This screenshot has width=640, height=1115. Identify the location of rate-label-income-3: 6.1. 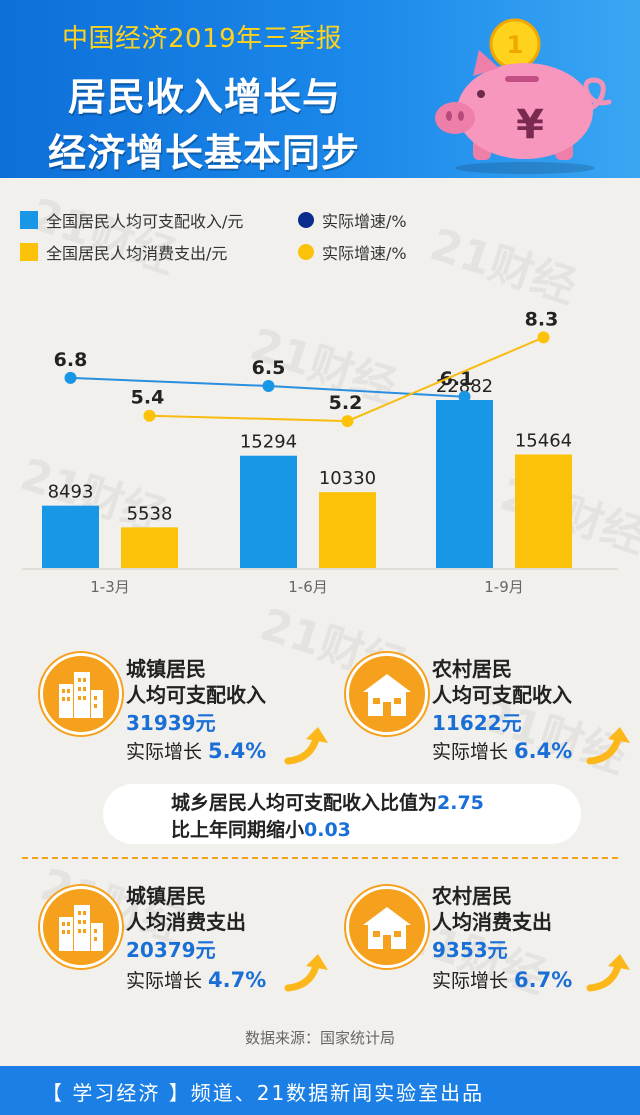
(457, 379).